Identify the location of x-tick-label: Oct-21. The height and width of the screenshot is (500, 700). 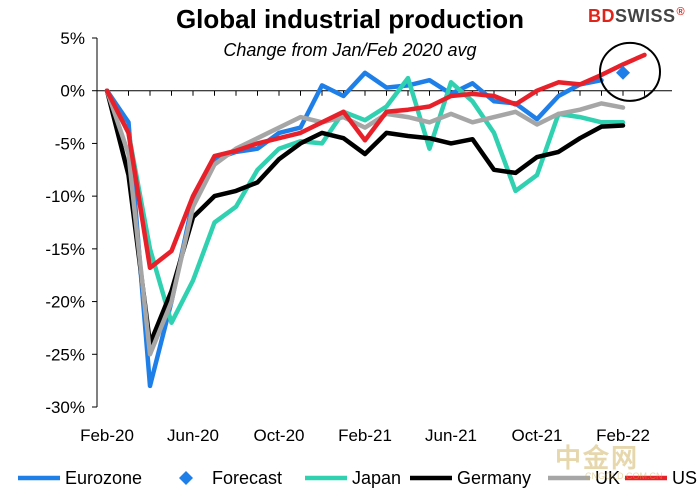
(536, 435).